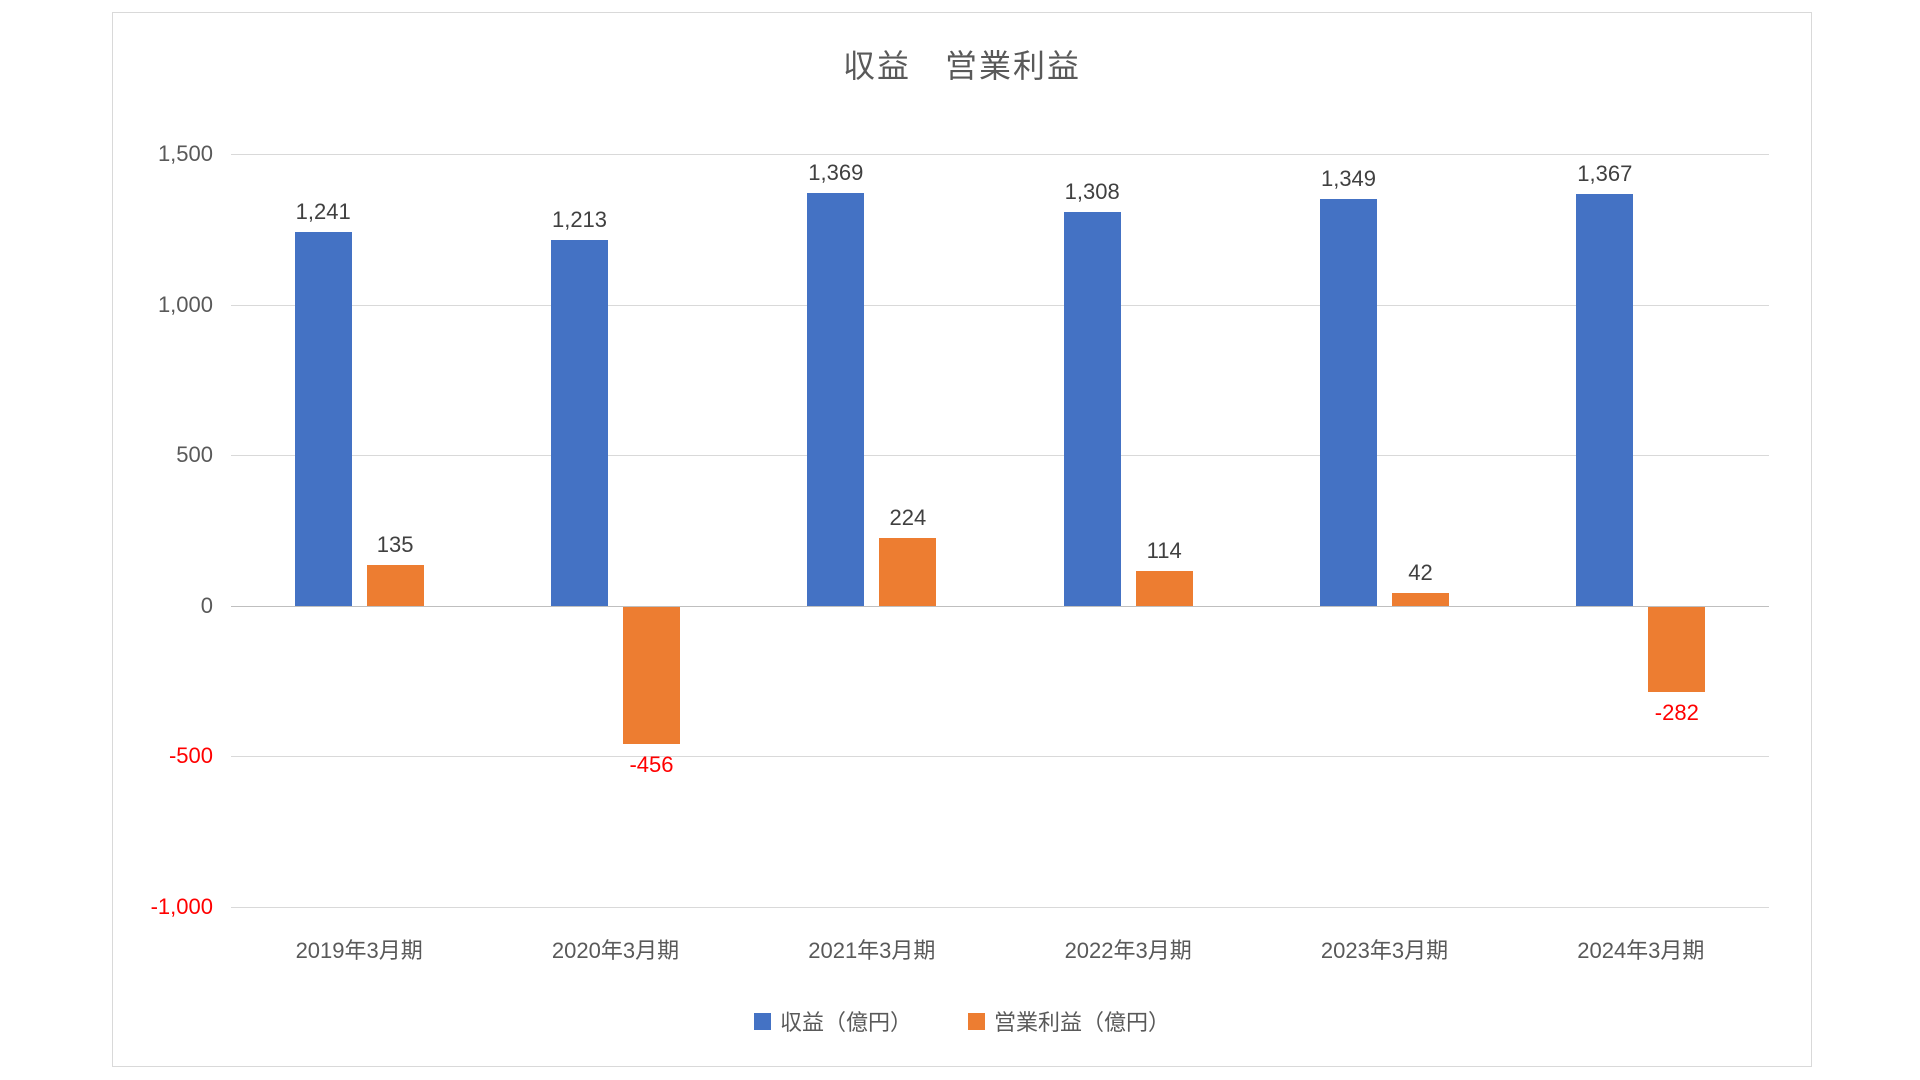  What do you see at coordinates (206, 605) in the screenshot?
I see `y-tick-label: 0` at bounding box center [206, 605].